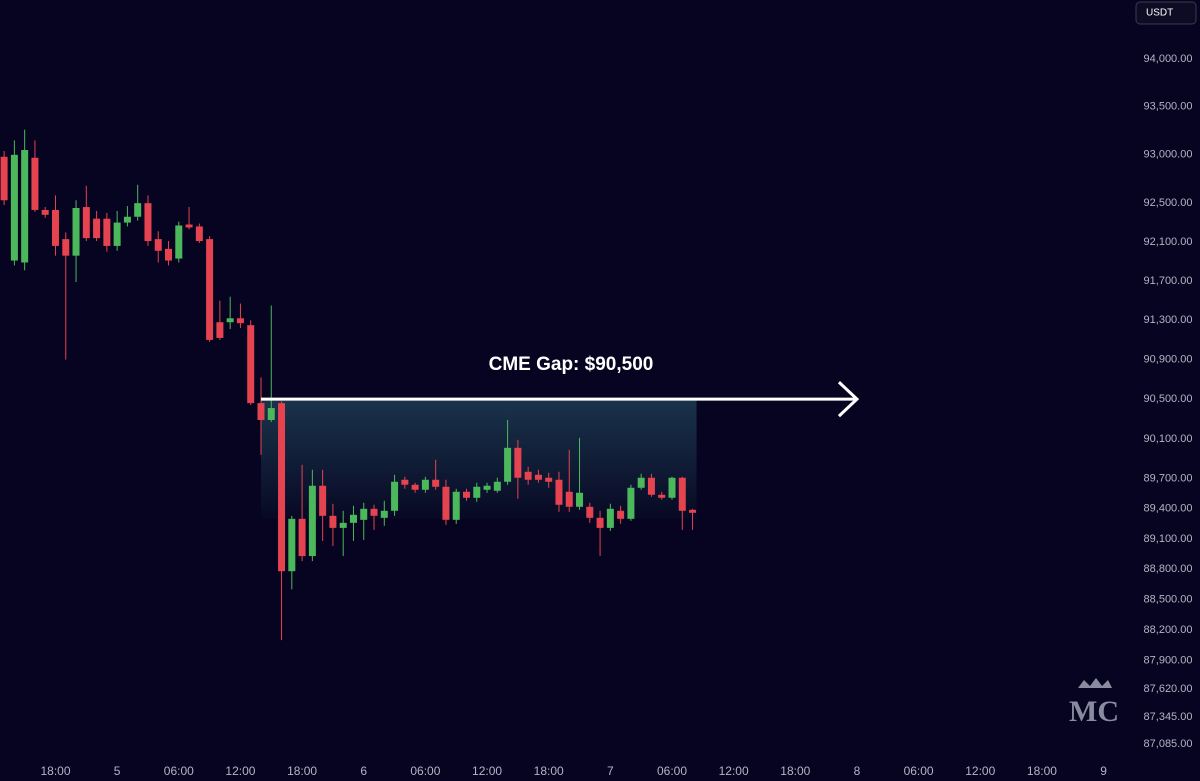  Describe the element at coordinates (1103, 771) in the screenshot. I see `x-tick-label: 9` at that location.